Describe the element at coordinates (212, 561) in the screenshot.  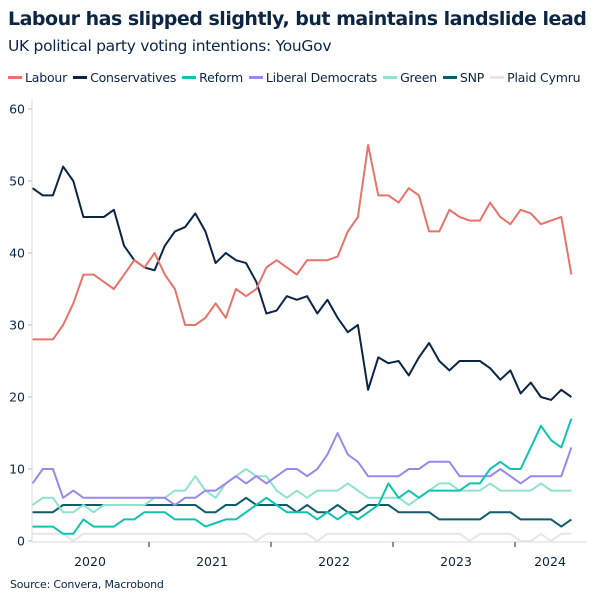
I see `x-tick-label: 2021` at that location.